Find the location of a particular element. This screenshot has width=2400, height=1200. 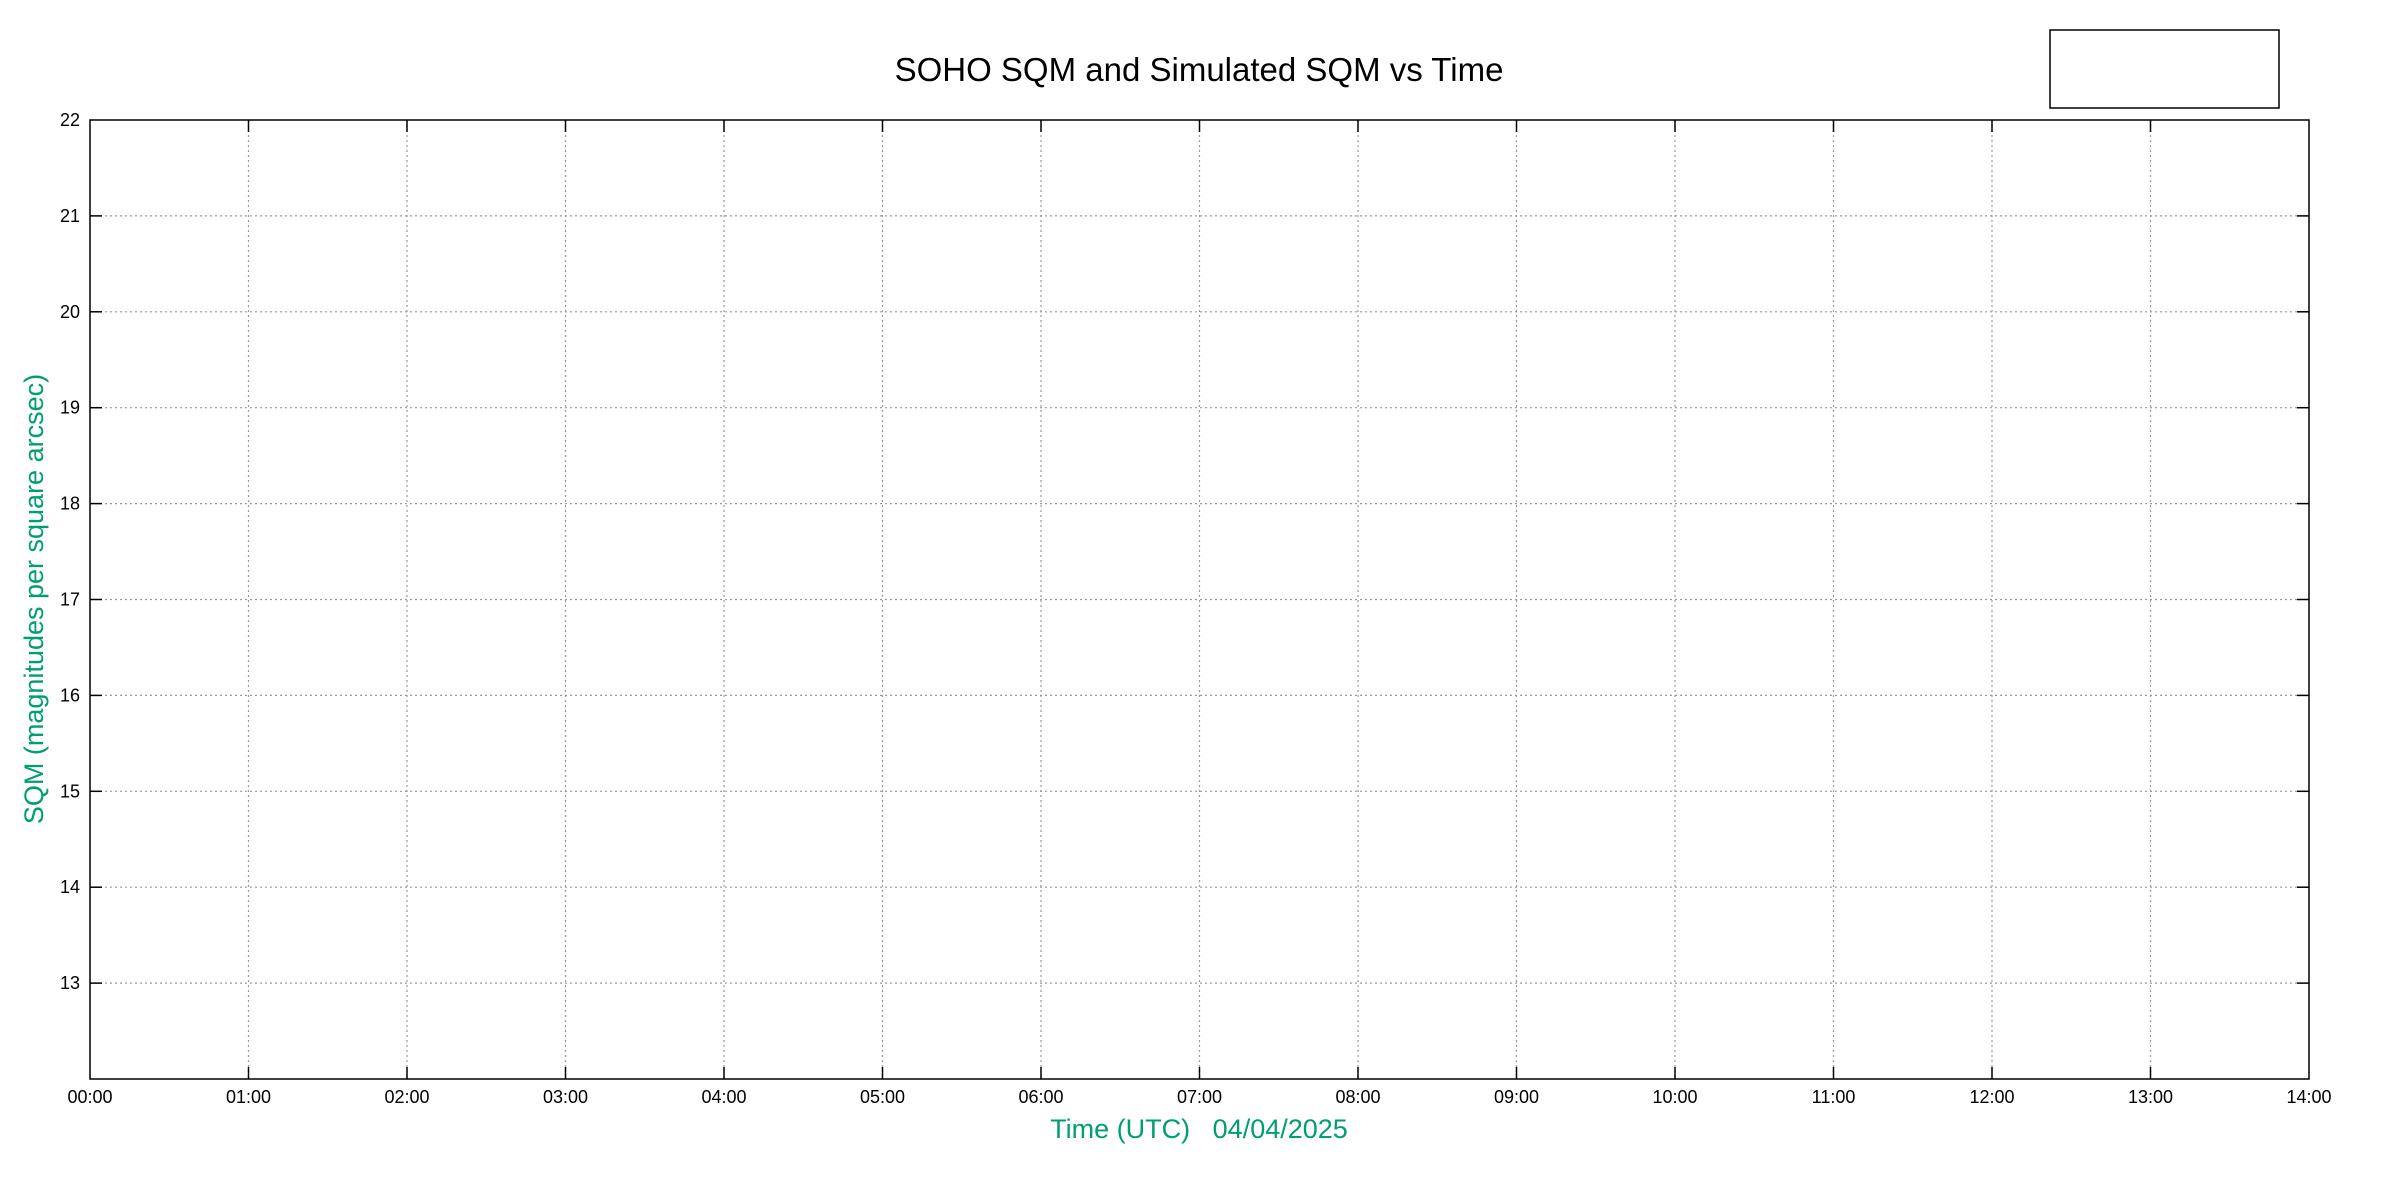

x-tick-label: 05:00 is located at coordinates (882, 1097).